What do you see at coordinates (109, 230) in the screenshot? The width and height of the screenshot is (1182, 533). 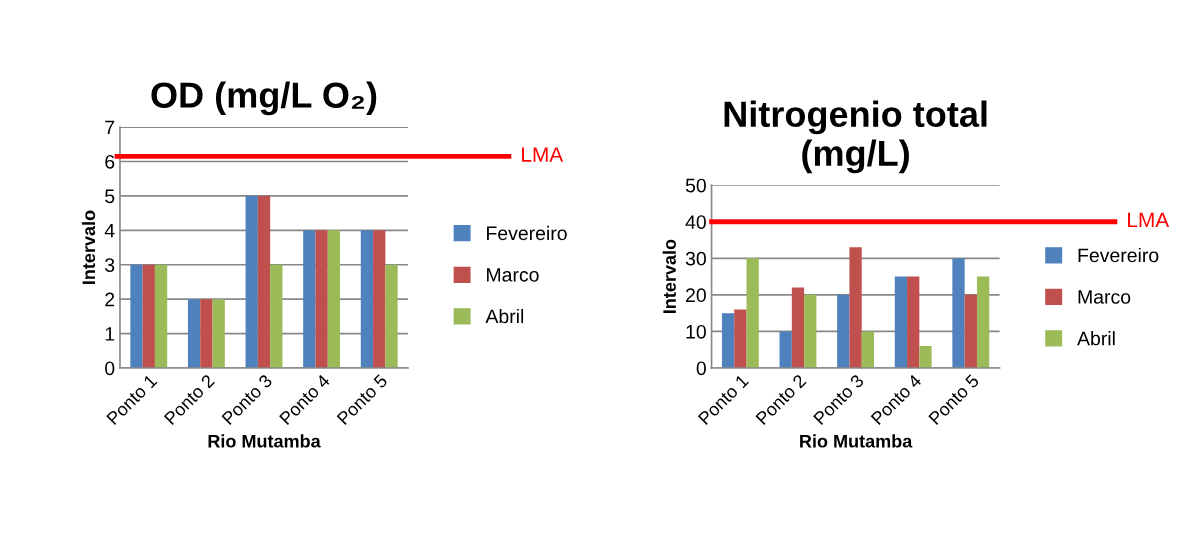 I see `y-tick-label: 4` at bounding box center [109, 230].